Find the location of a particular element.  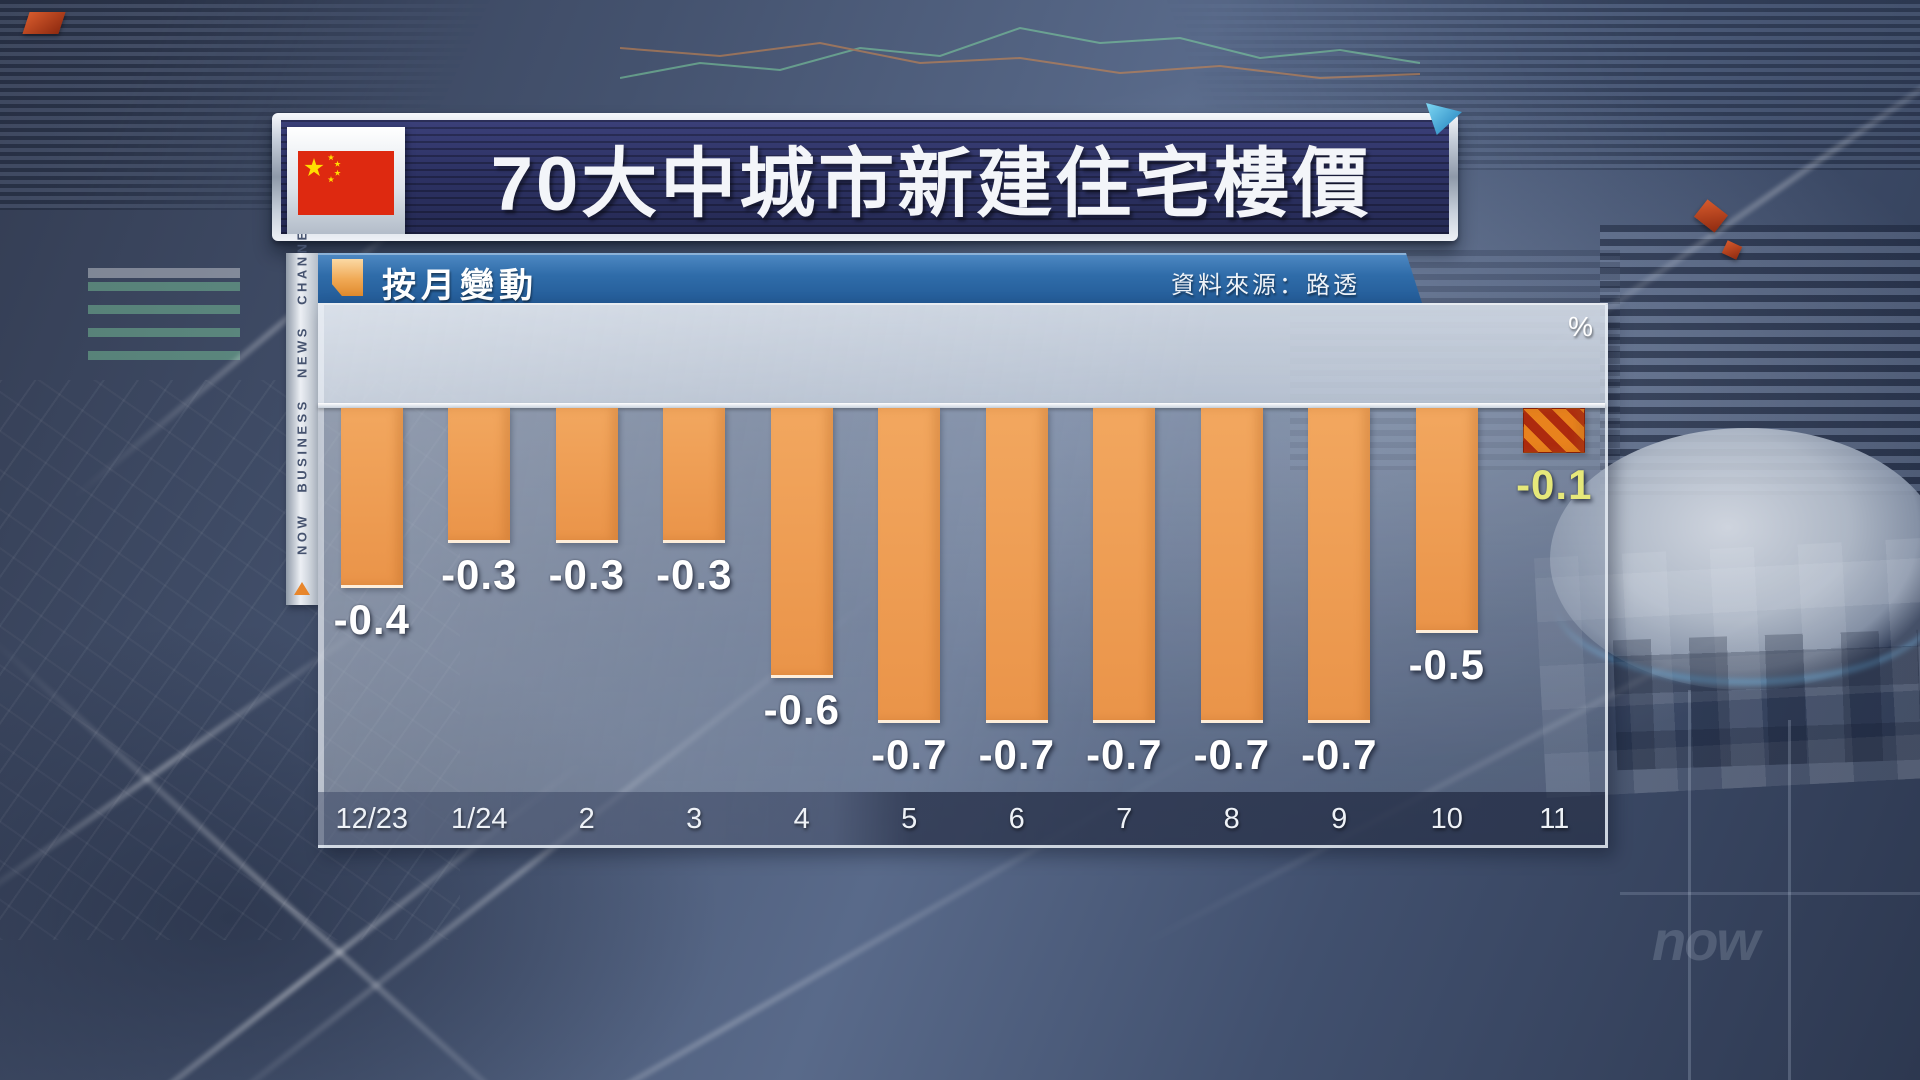

title-banner-inner: 70大中城市新建住宅樓價 is located at coordinates (865, 177).